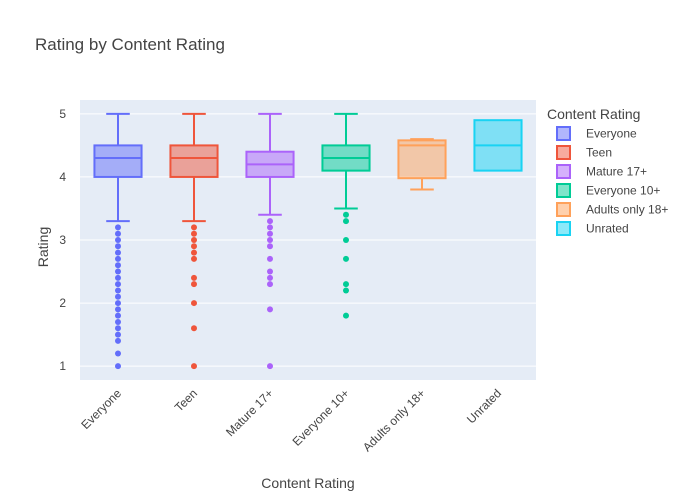 Image resolution: width=700 pixels, height=500 pixels. What do you see at coordinates (62, 366) in the screenshot?
I see `y-tick-label: 1` at bounding box center [62, 366].